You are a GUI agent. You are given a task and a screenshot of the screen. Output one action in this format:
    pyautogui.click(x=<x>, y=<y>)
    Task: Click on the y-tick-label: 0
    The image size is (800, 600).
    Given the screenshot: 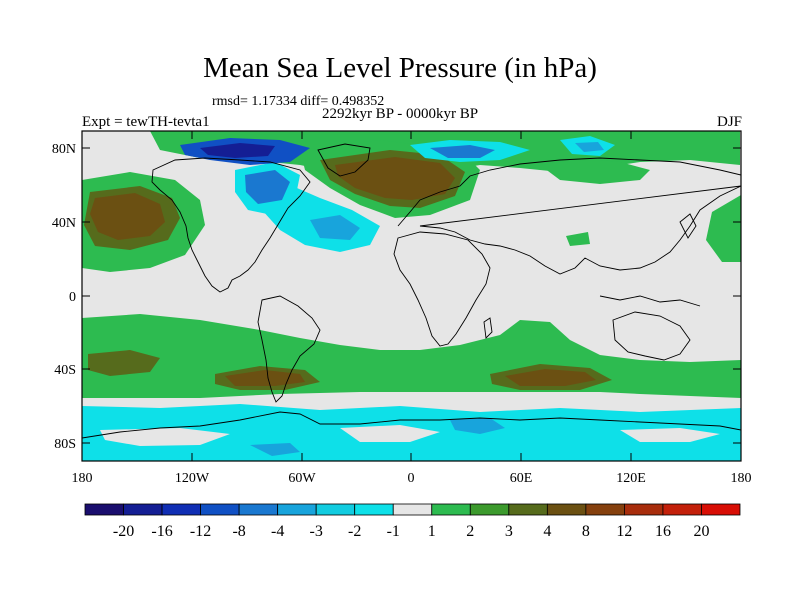 What is the action you would take?
    pyautogui.click(x=72, y=297)
    